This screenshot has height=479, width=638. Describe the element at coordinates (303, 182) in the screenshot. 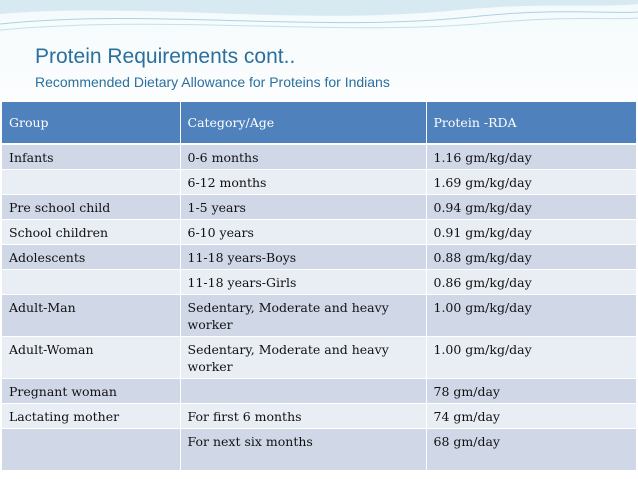

I see `cell-category: 6-12 months` at that location.